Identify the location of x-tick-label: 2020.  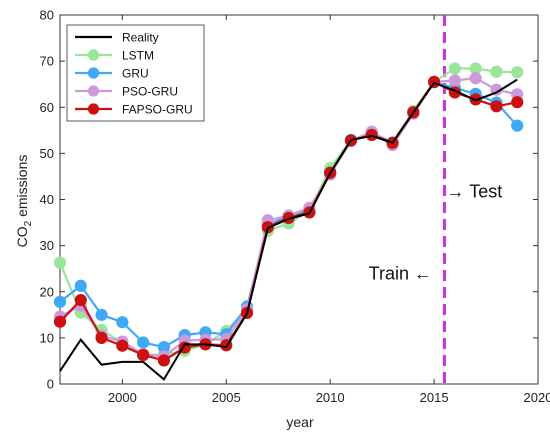
(537, 397).